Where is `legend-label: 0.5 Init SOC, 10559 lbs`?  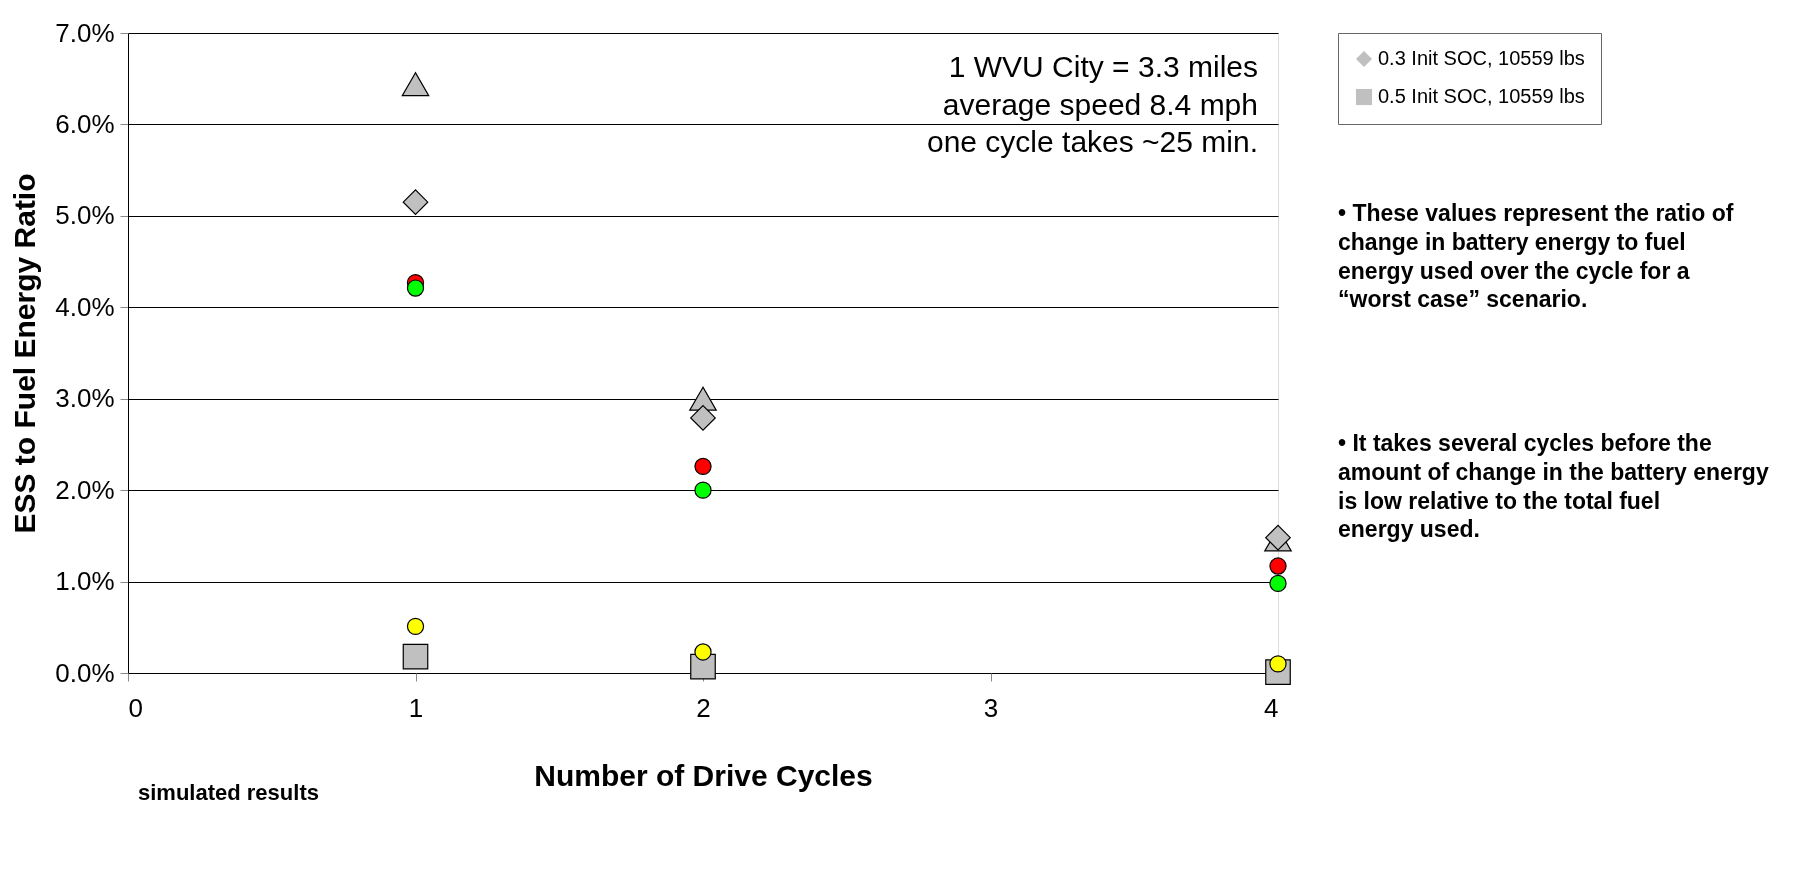 legend-label: 0.5 Init SOC, 10559 lbs is located at coordinates (1481, 96).